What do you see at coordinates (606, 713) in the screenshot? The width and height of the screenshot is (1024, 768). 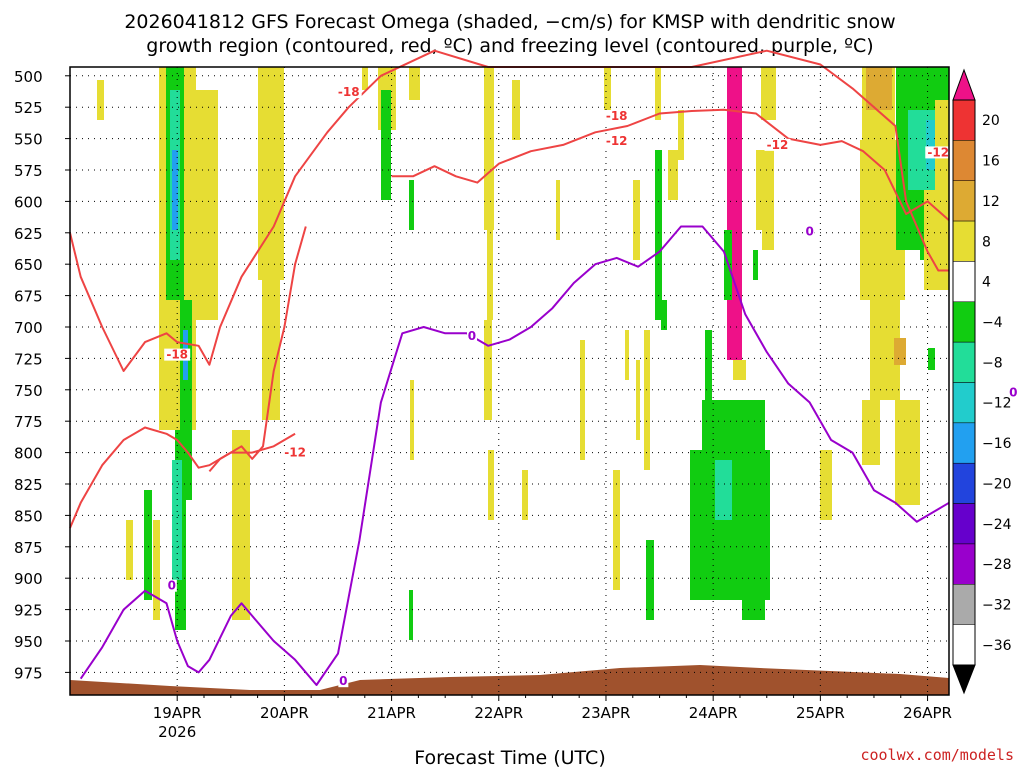 I see `x-tick-label: 23APR` at bounding box center [606, 713].